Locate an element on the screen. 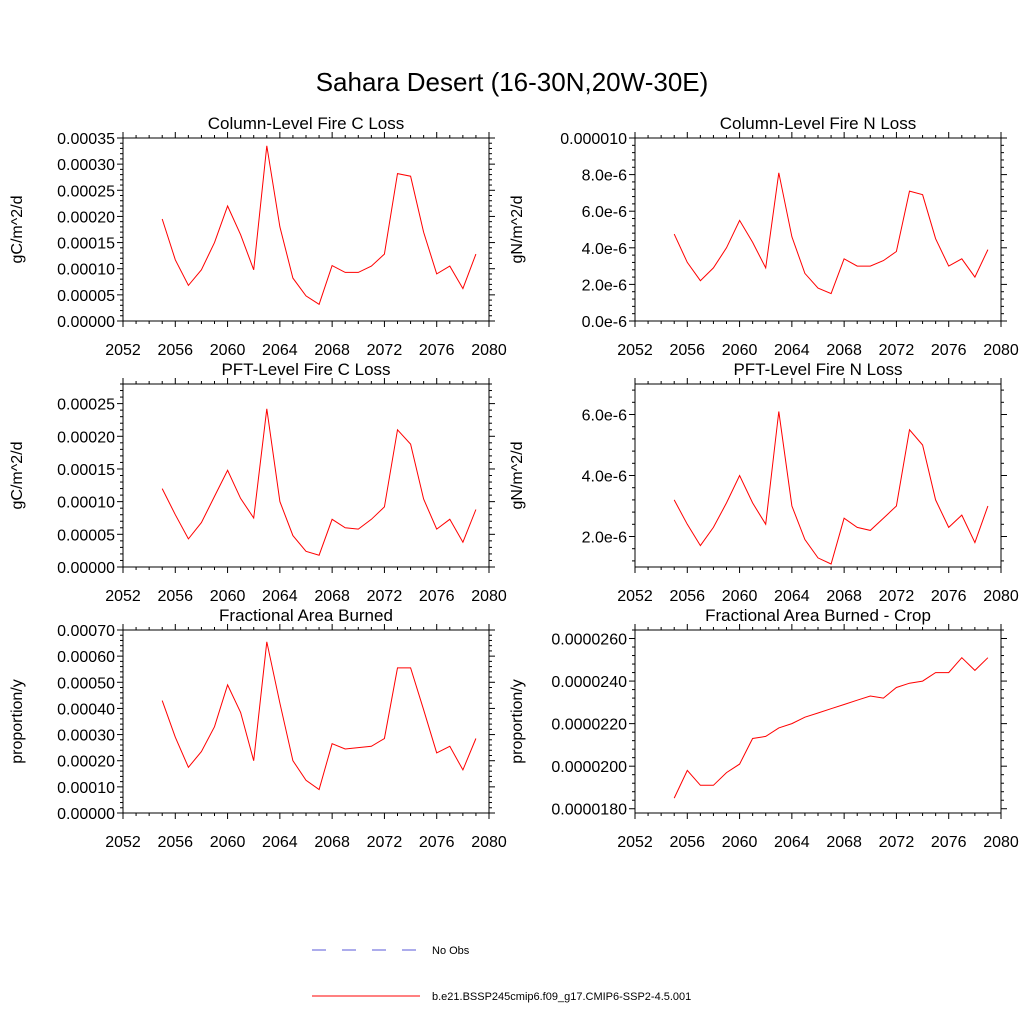 The height and width of the screenshot is (1024, 1024). panel-title: Column-Level Fire C Loss is located at coordinates (306, 123).